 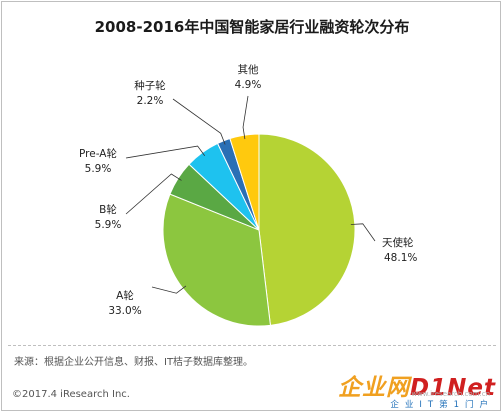 What do you see at coordinates (400, 258) in the screenshot?
I see `slice-value-label-0: 48.1%` at bounding box center [400, 258].